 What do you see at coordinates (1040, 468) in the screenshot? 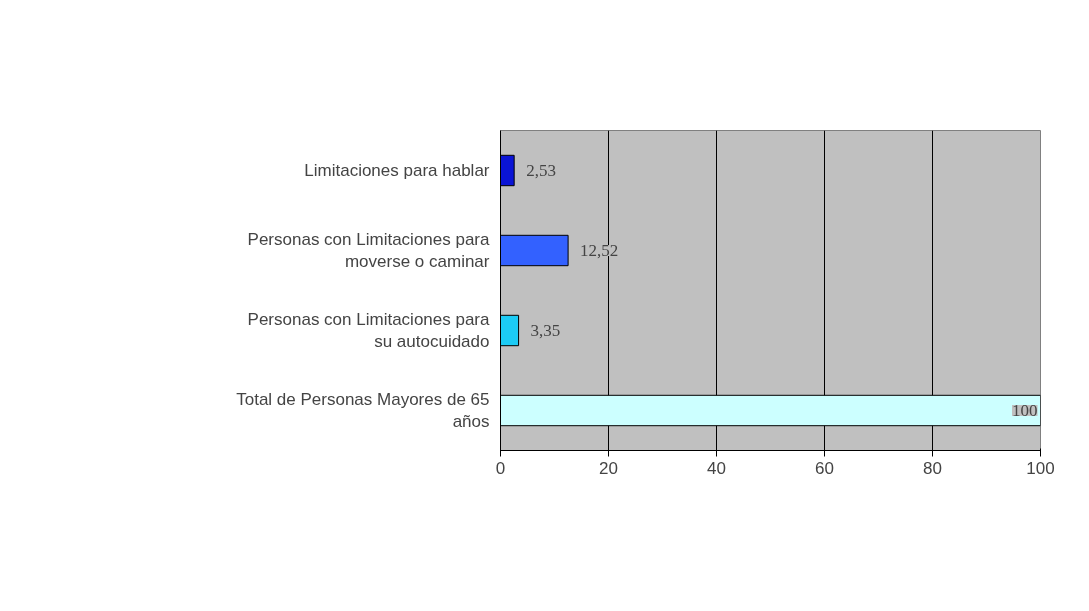
I see `x-tick-label: 100` at bounding box center [1040, 468].